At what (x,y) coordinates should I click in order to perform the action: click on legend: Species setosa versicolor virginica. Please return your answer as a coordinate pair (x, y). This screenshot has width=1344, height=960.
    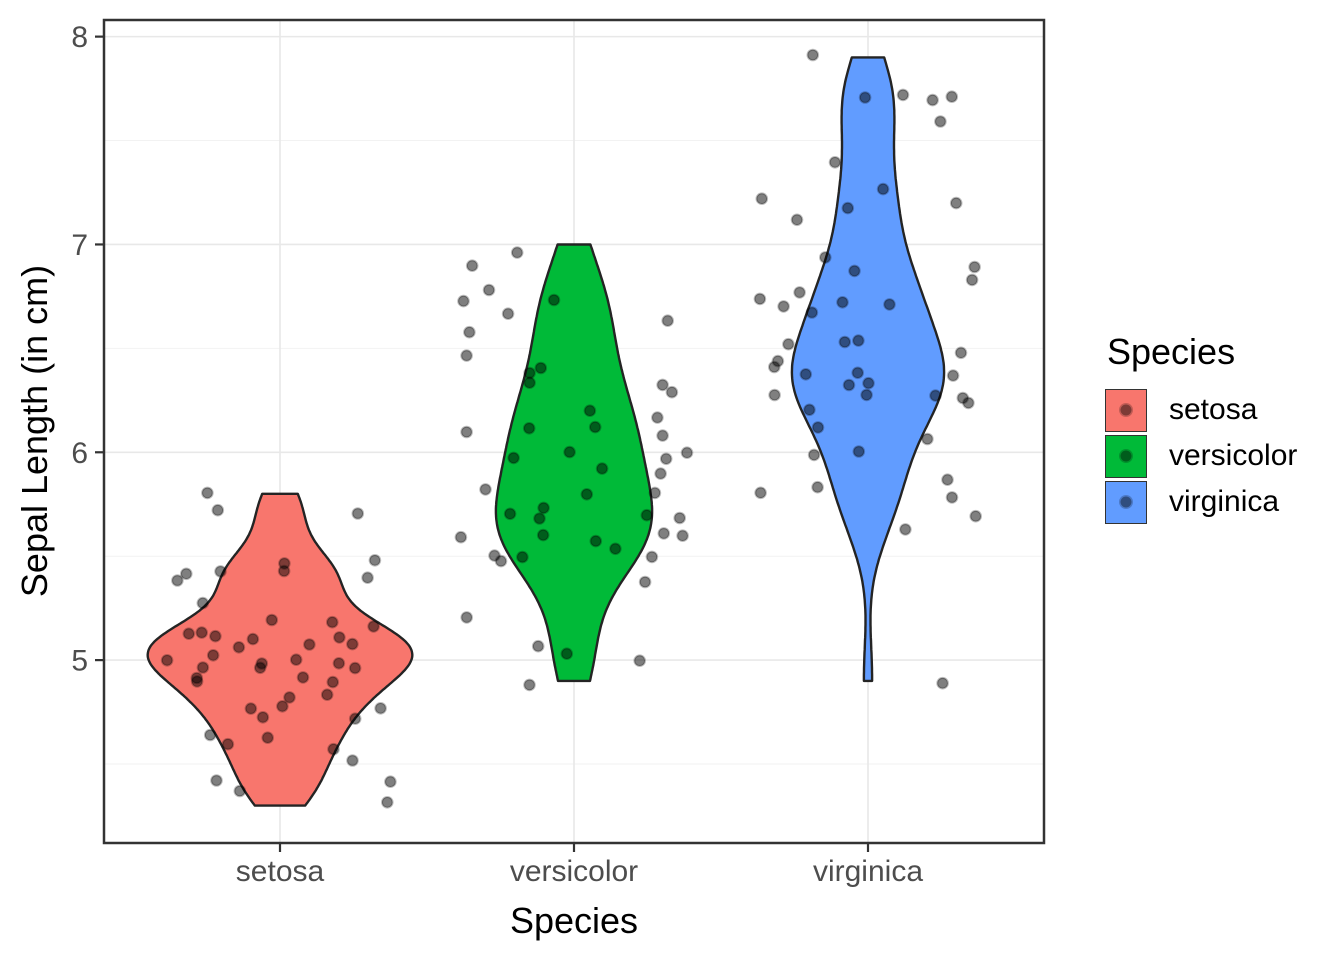
    Looking at the image, I should click on (1201, 428).